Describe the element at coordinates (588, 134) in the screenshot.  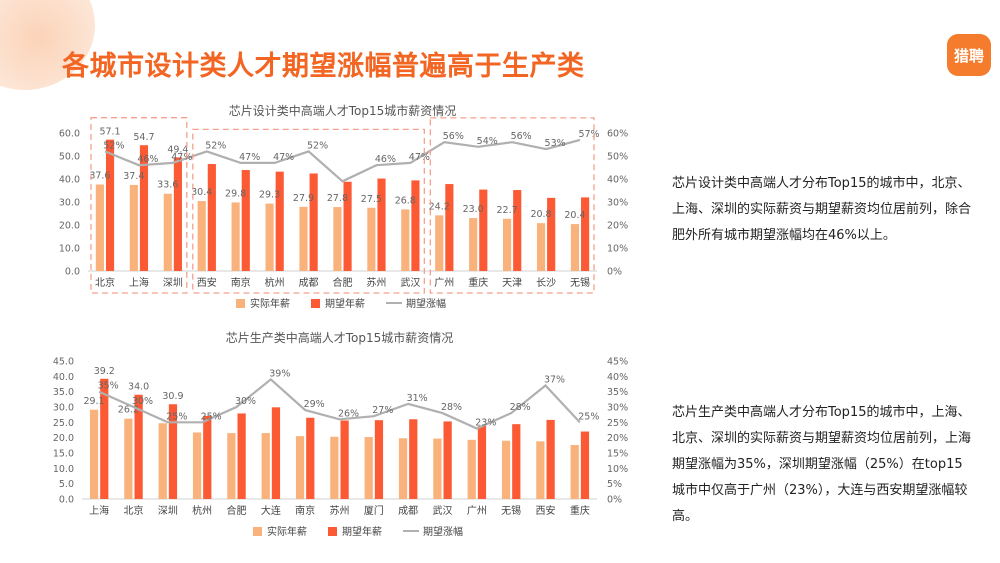
I see `growth-data-label: 57%` at that location.